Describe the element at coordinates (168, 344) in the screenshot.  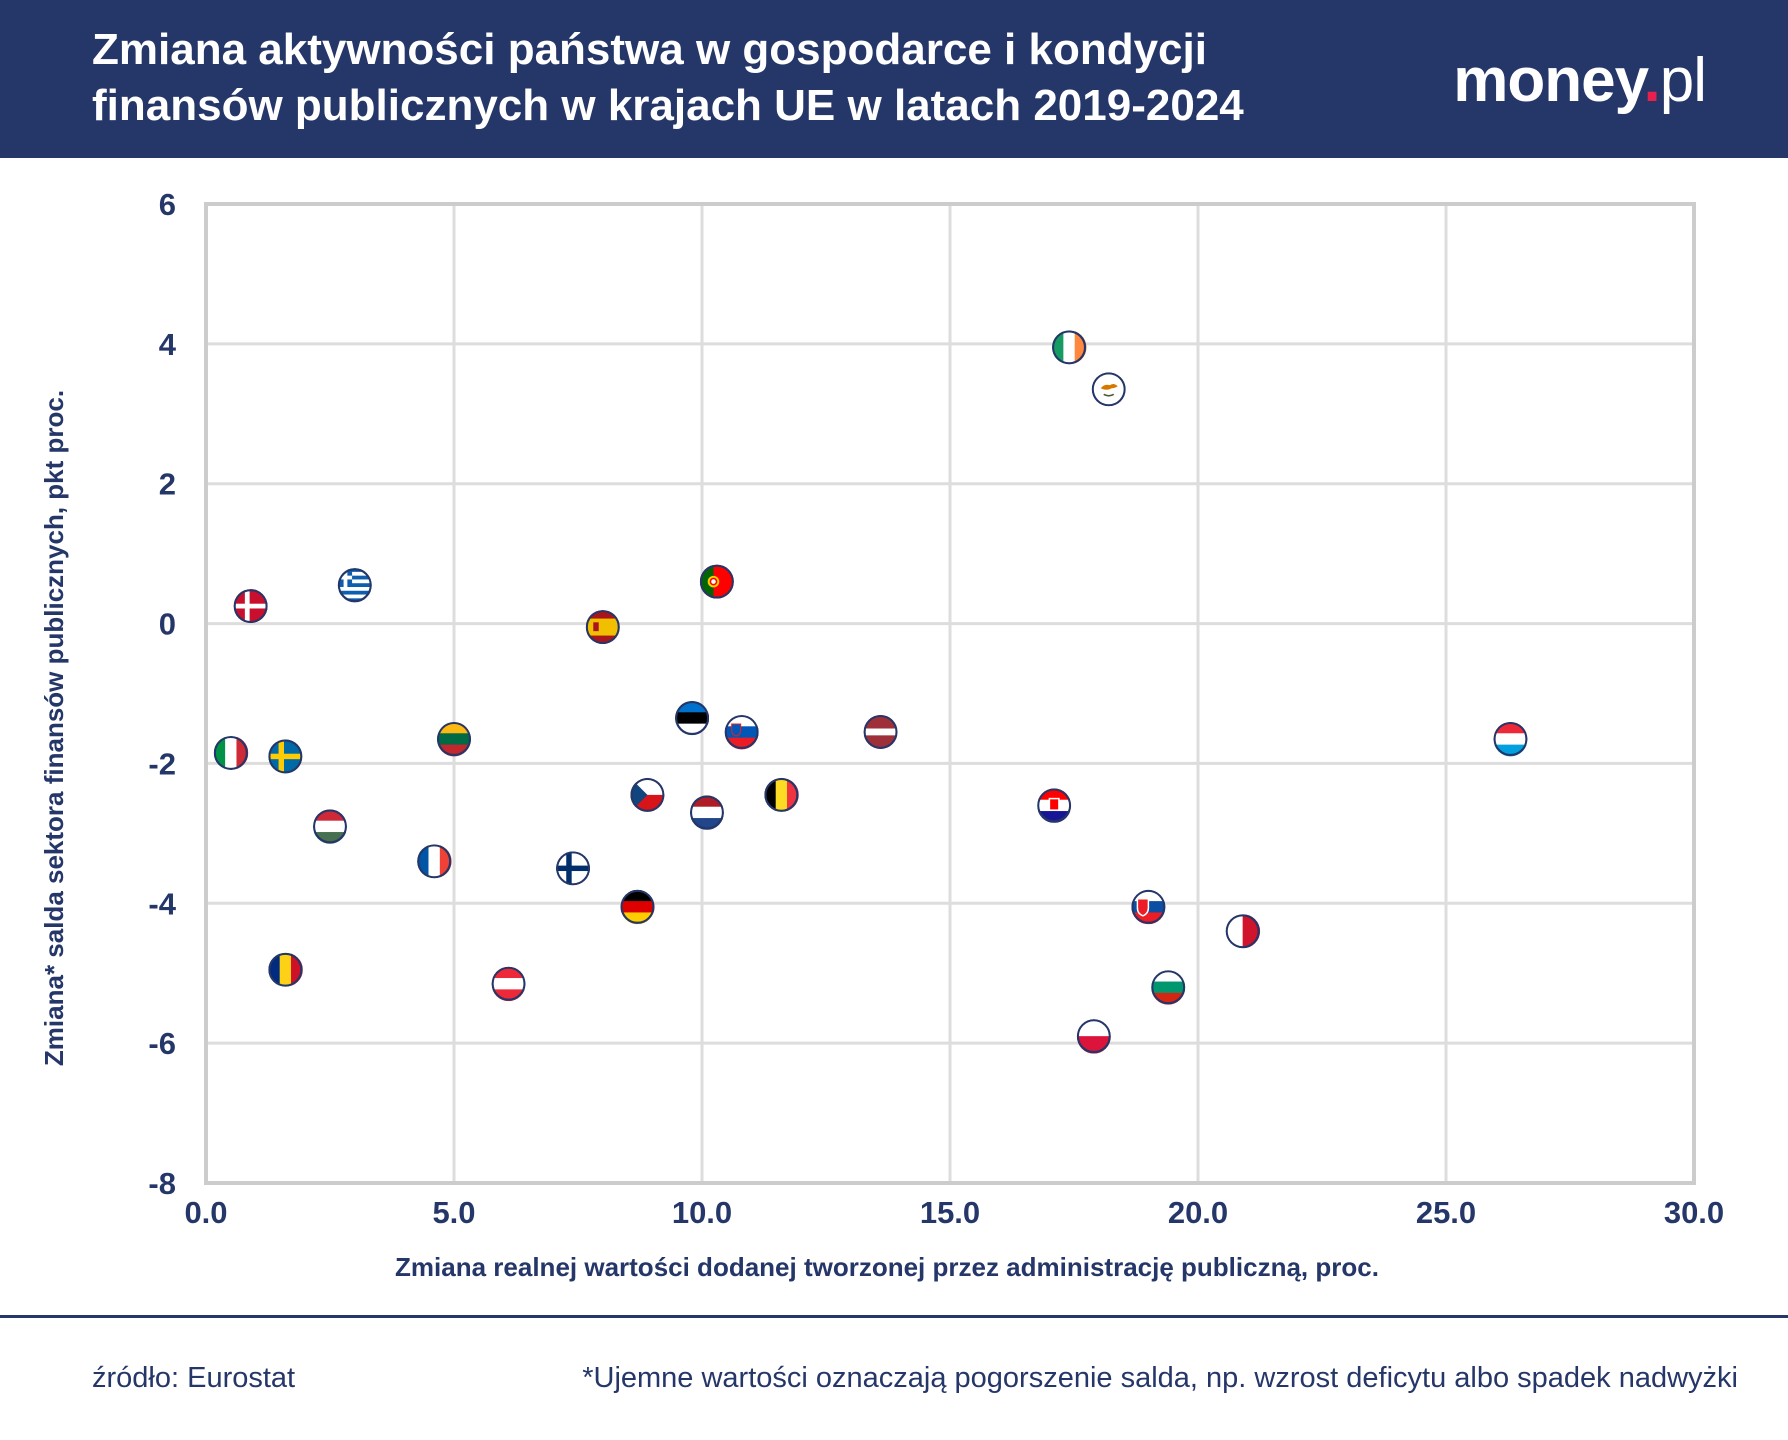
I see `y-tick-label: 4` at that location.